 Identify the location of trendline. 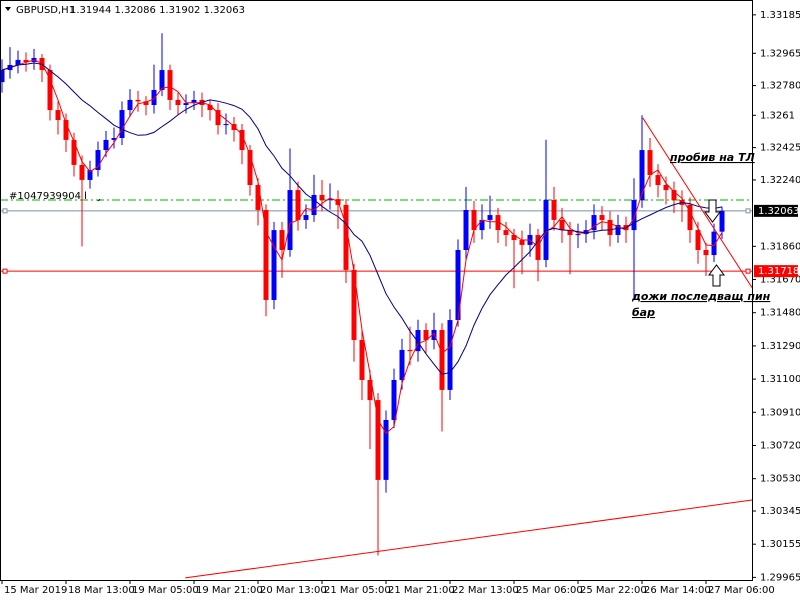
(697, 202).